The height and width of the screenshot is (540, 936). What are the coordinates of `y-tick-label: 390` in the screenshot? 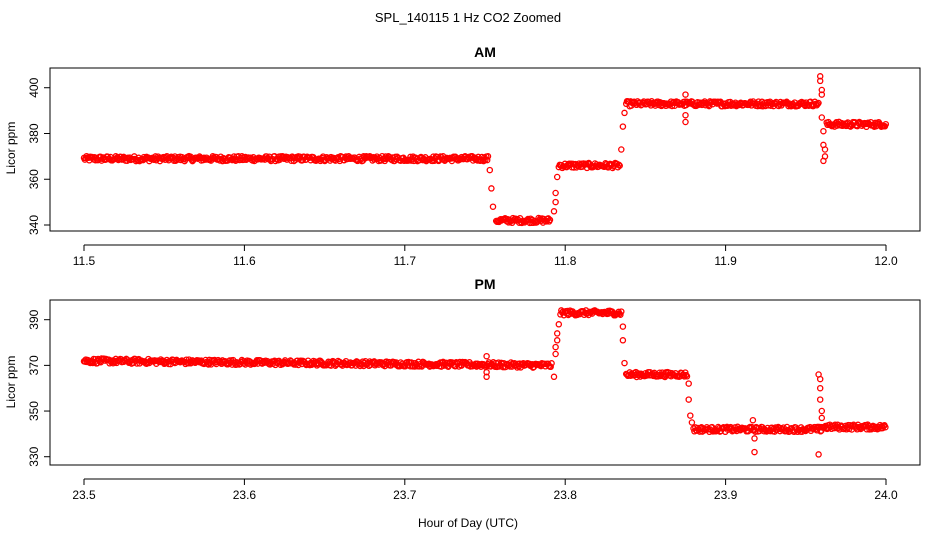 It's located at (34, 319).